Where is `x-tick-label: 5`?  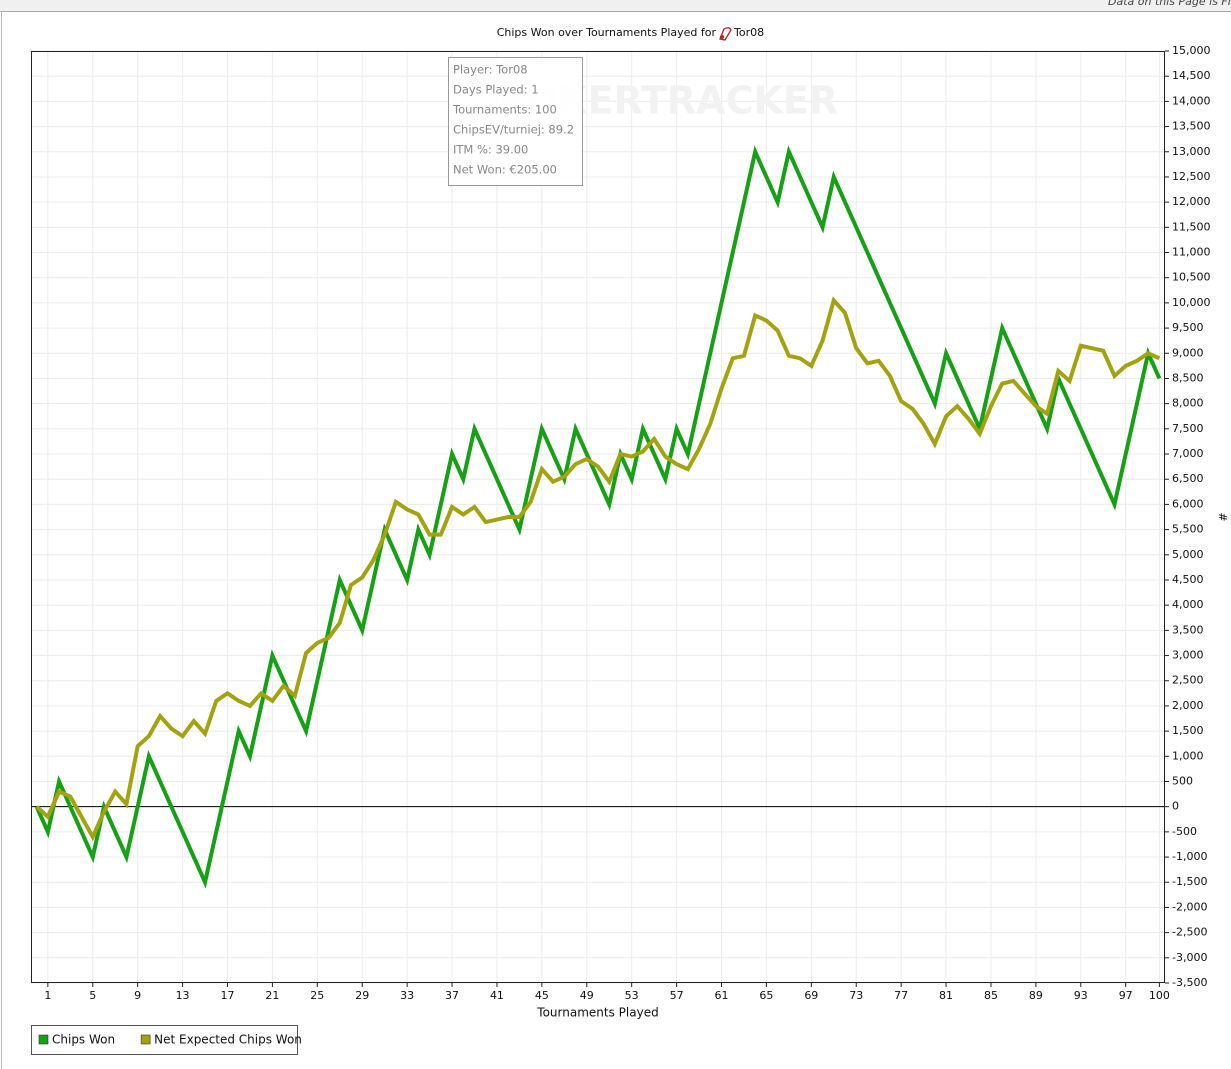 x-tick-label: 5 is located at coordinates (92, 995).